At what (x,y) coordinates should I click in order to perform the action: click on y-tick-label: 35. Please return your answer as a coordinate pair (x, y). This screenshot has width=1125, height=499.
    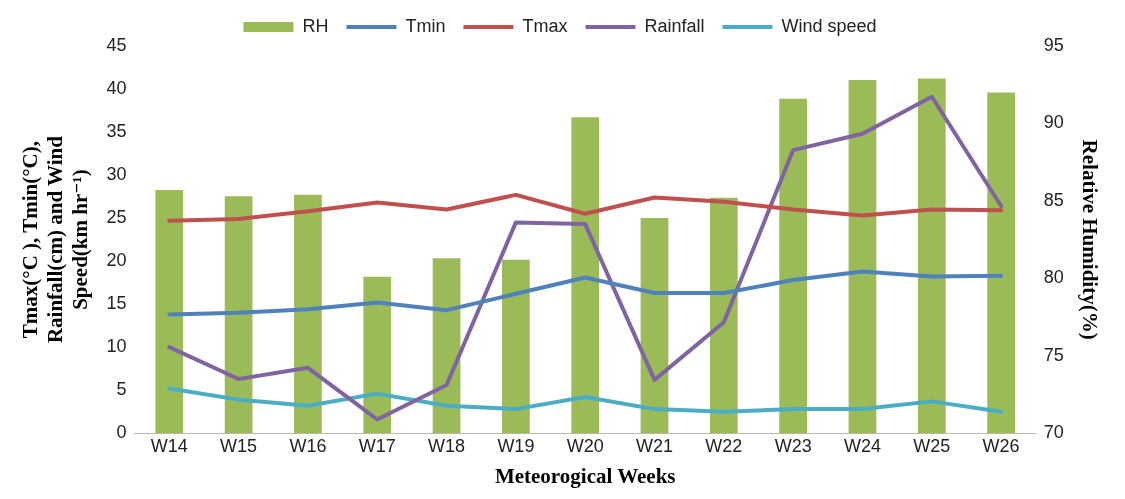
    Looking at the image, I should click on (116, 131).